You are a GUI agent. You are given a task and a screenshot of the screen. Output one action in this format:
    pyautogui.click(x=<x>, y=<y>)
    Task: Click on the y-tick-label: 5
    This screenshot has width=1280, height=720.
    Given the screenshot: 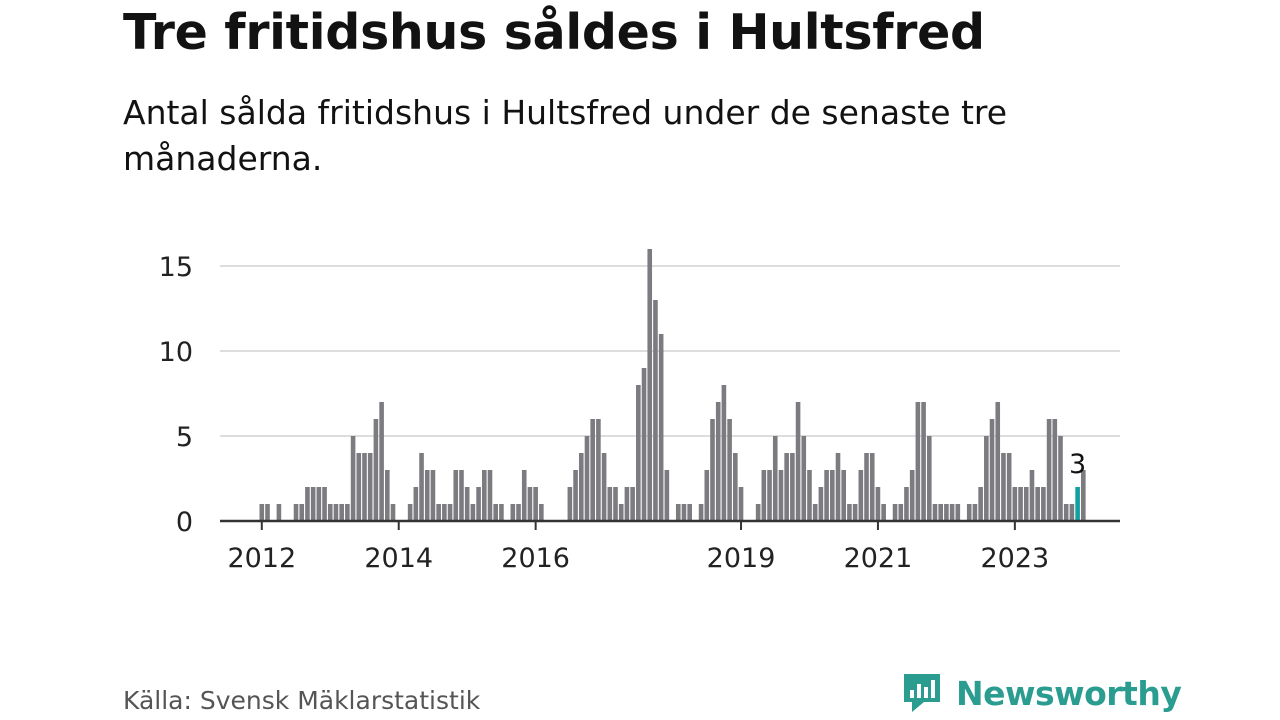 What is the action you would take?
    pyautogui.click(x=184, y=437)
    